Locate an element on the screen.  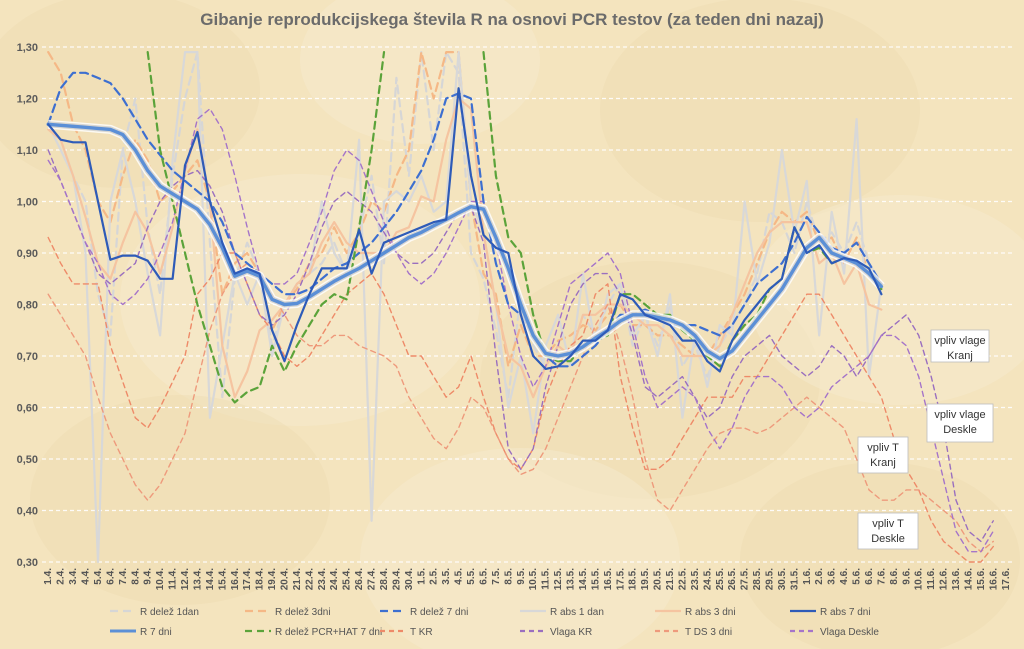
annotation-text: vpliv vlage is located at coordinates (959, 341).